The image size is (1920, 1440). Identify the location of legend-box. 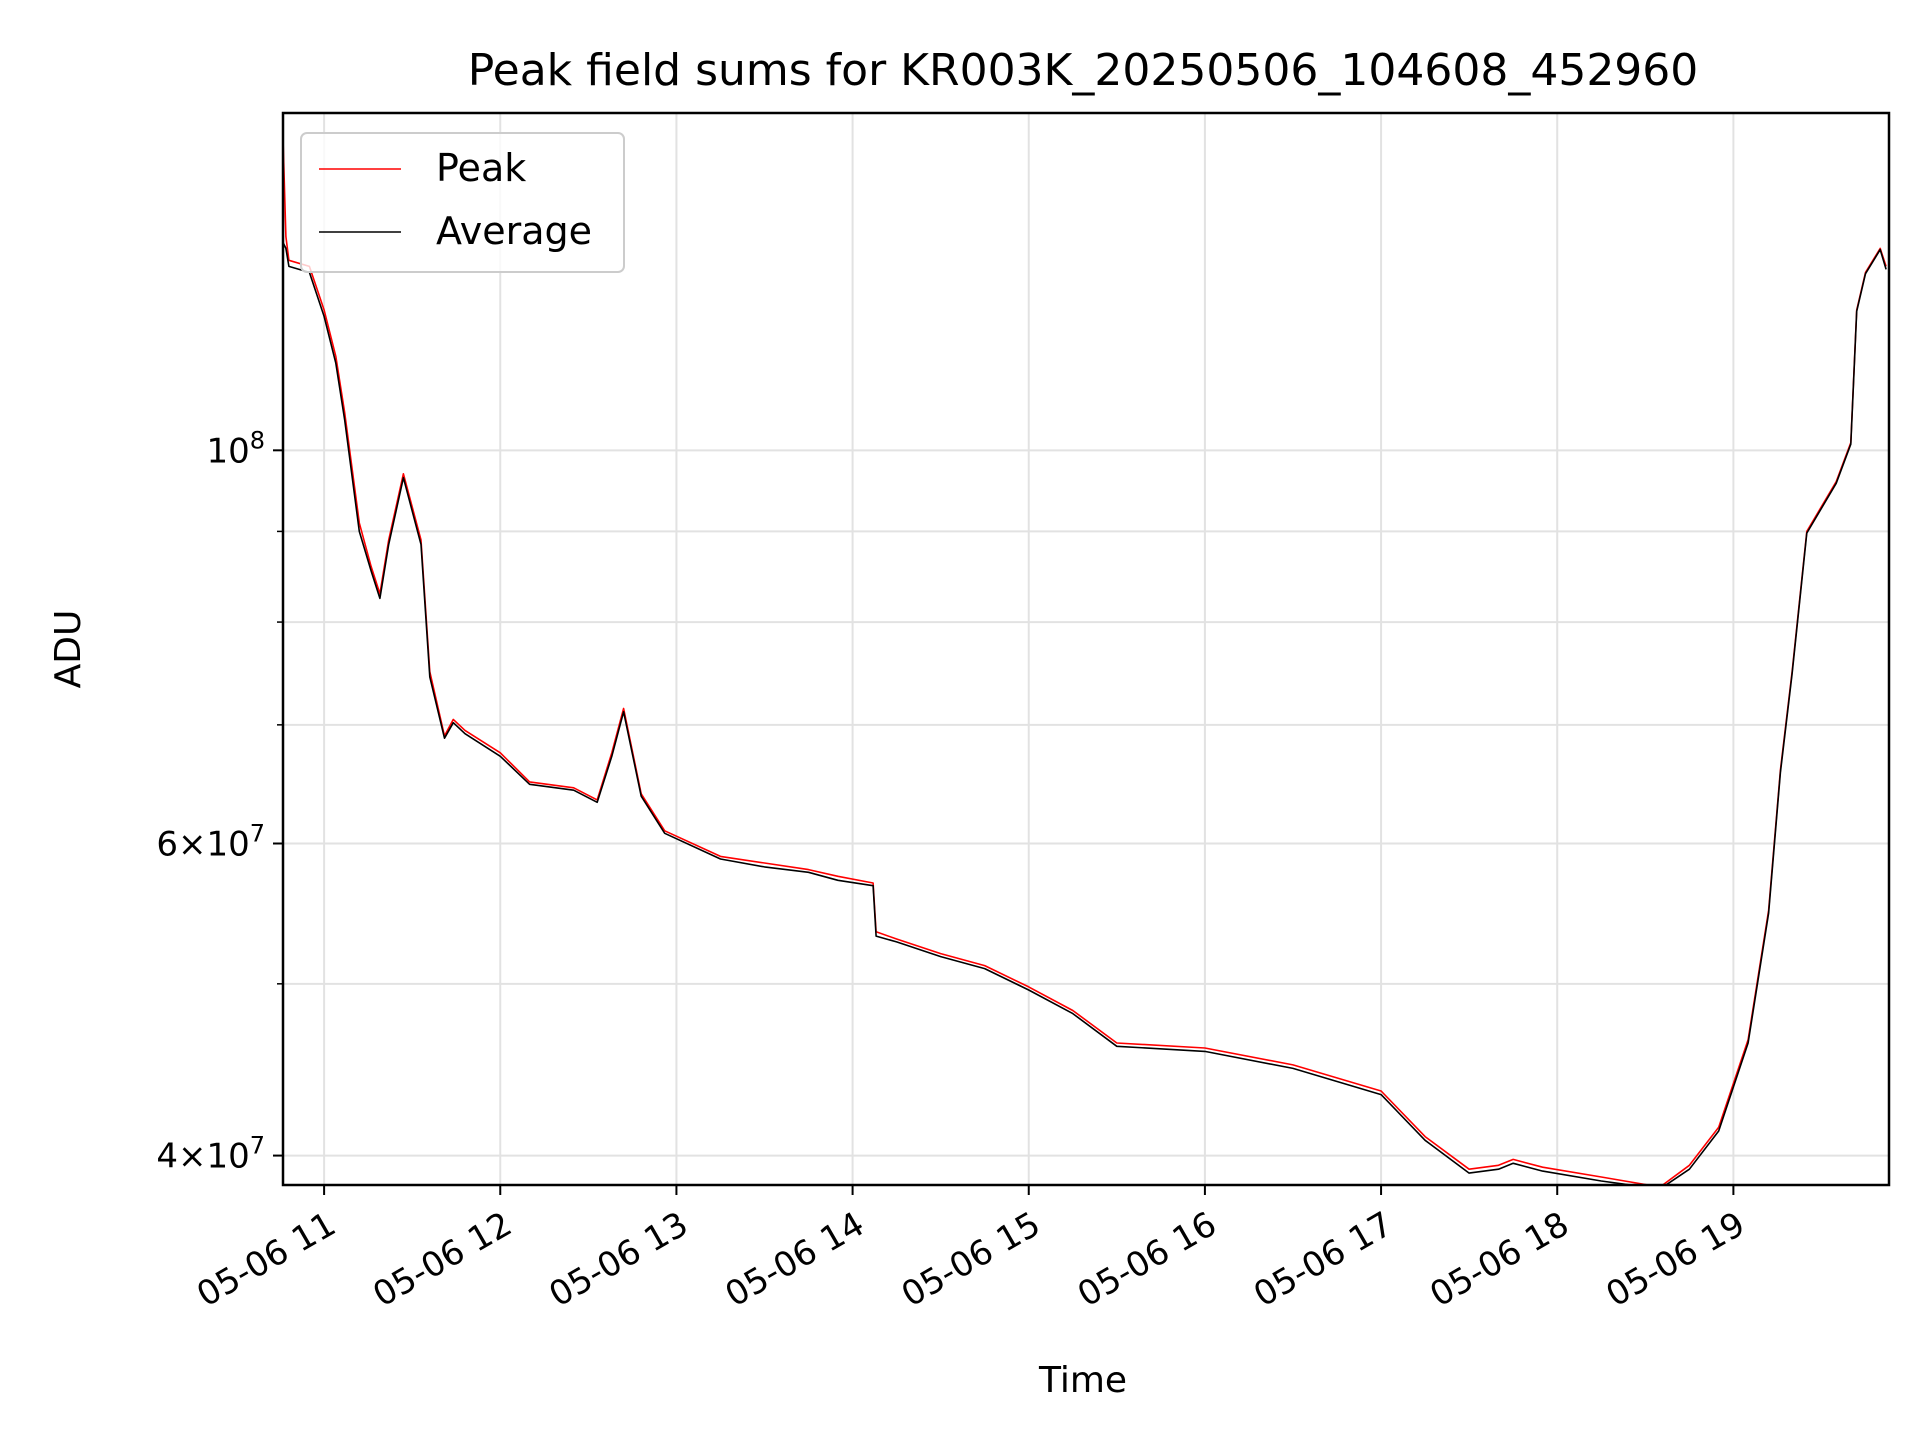
(462, 202).